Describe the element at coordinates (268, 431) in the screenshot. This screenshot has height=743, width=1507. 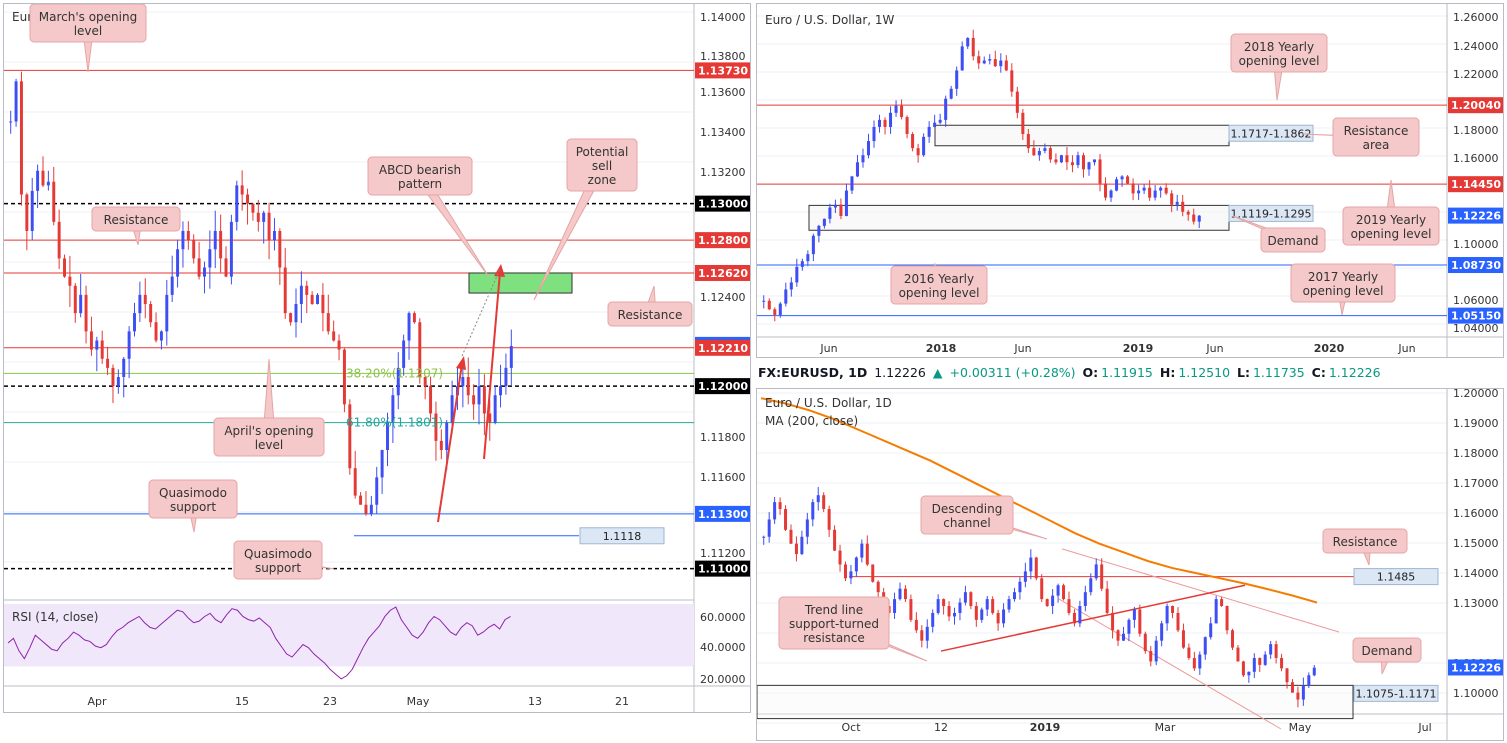
I see `c1-callout-april-line-0: April's opening` at that location.